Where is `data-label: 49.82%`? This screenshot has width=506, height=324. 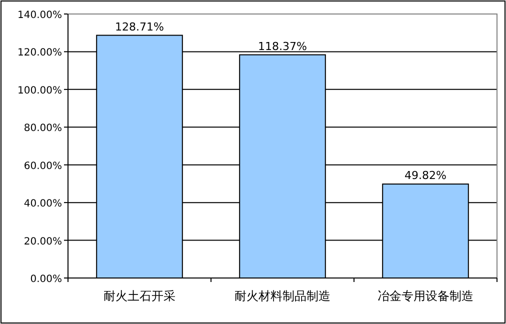
data-label: 49.82% is located at coordinates (425, 175).